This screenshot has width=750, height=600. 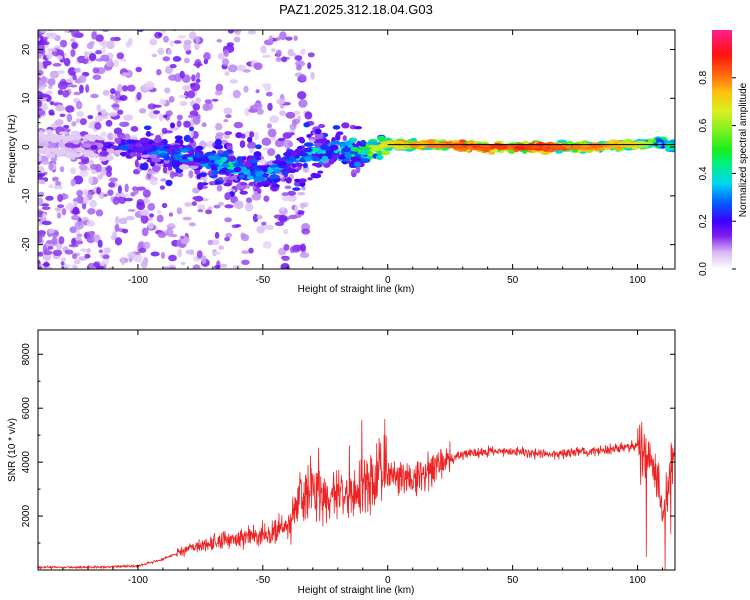 I want to click on snr-x-axis-label: Height of straight line (km), so click(x=356, y=590).